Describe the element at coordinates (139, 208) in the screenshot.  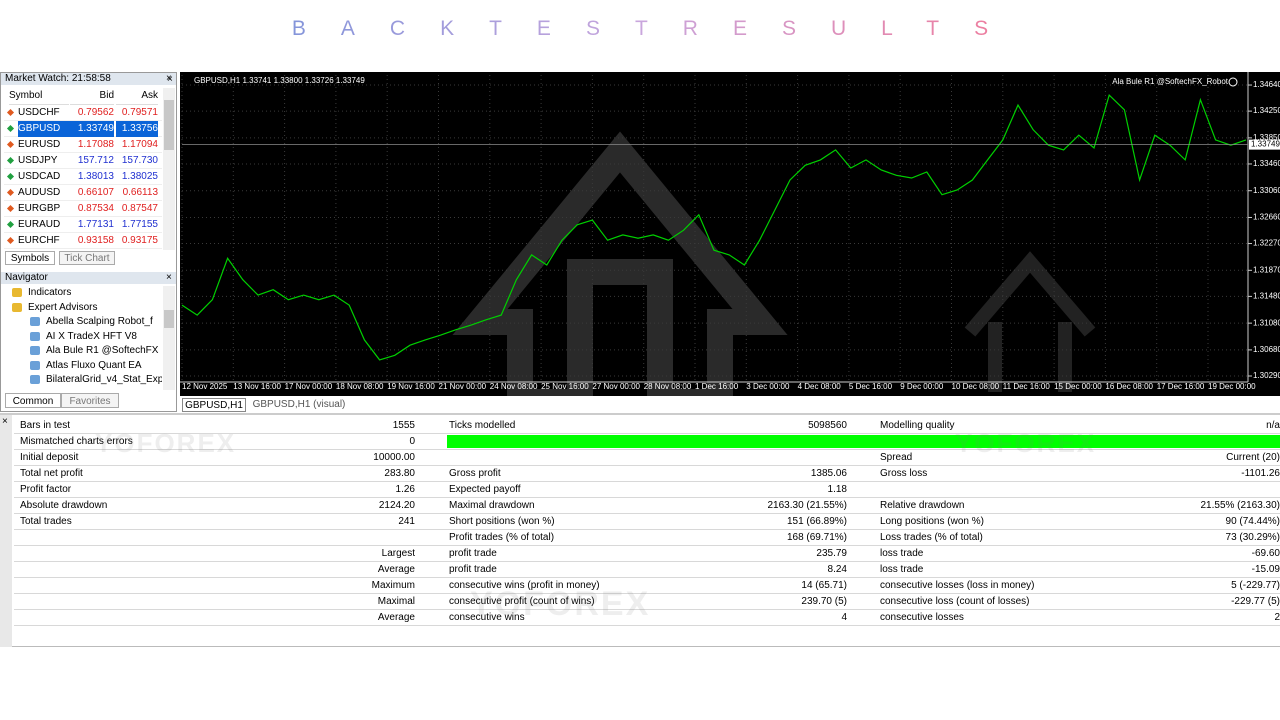
I see `ask-price: 0.87547` at that location.